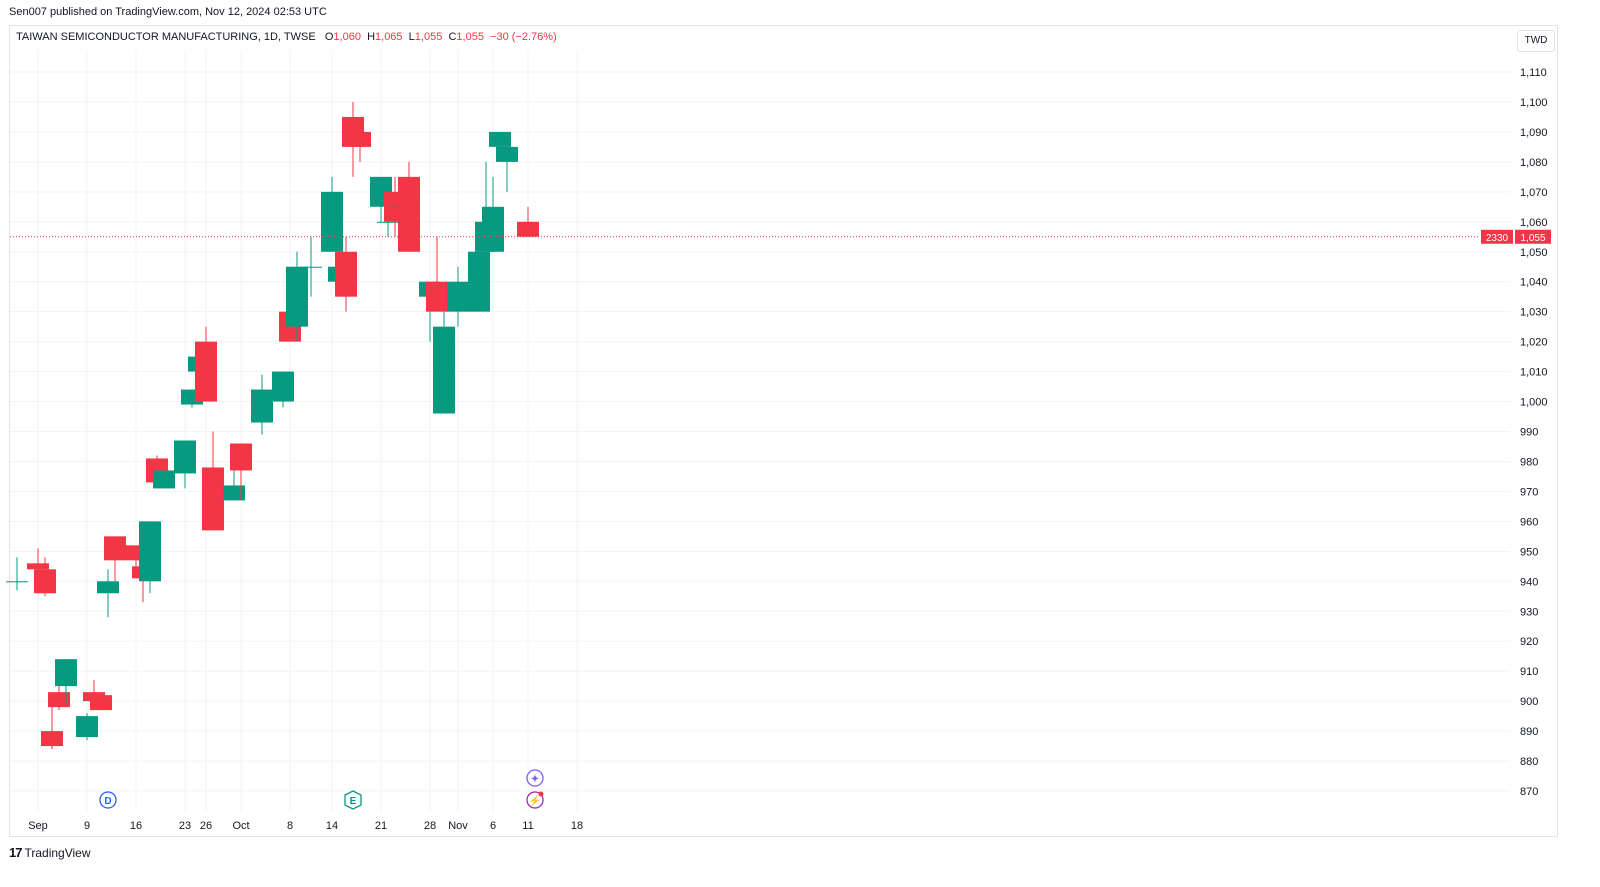  What do you see at coordinates (1534, 223) in the screenshot?
I see `y-tick-label: 1,060` at bounding box center [1534, 223].